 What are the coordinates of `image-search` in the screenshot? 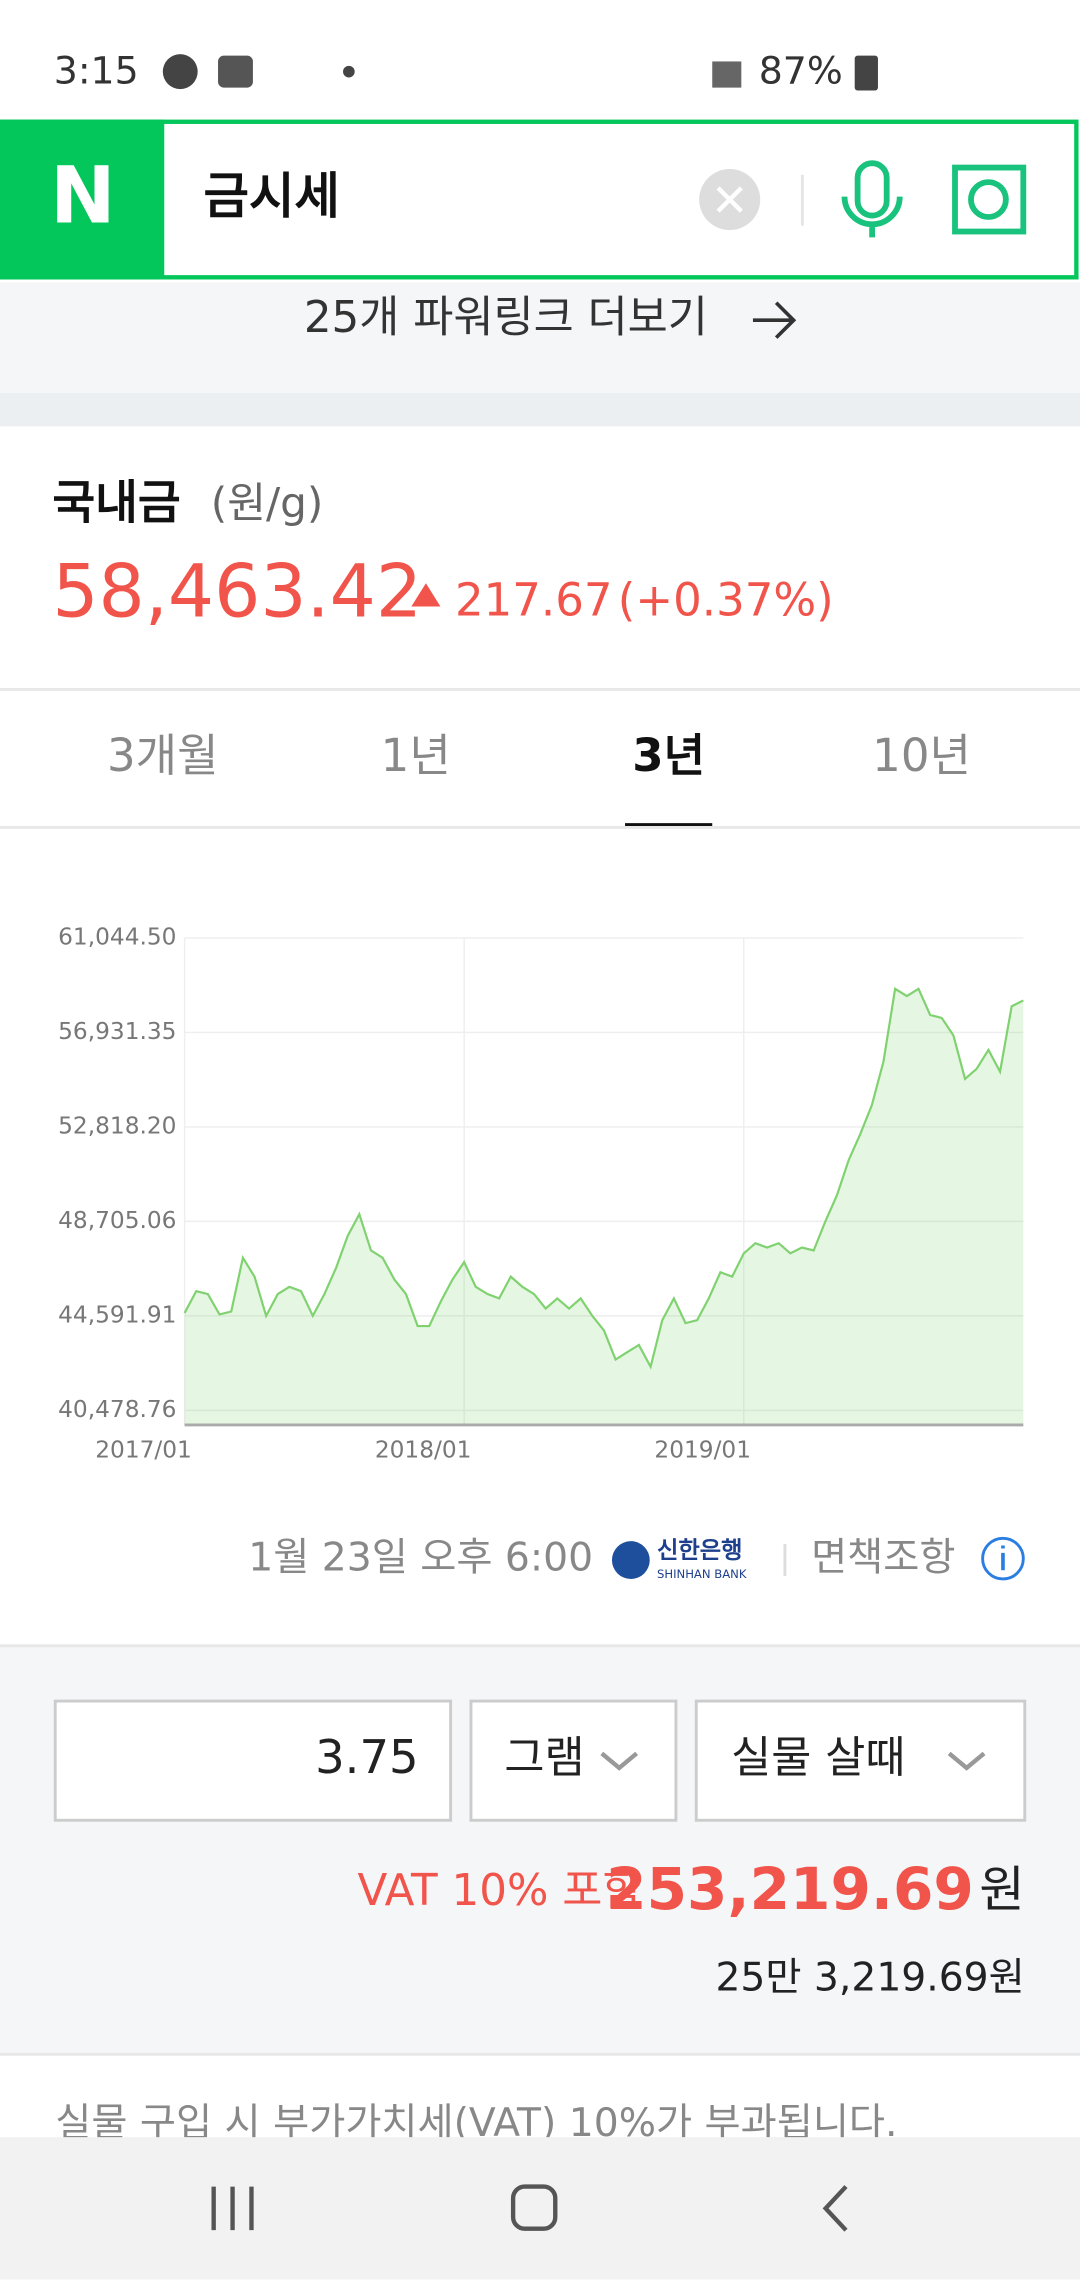 It's located at (989, 199).